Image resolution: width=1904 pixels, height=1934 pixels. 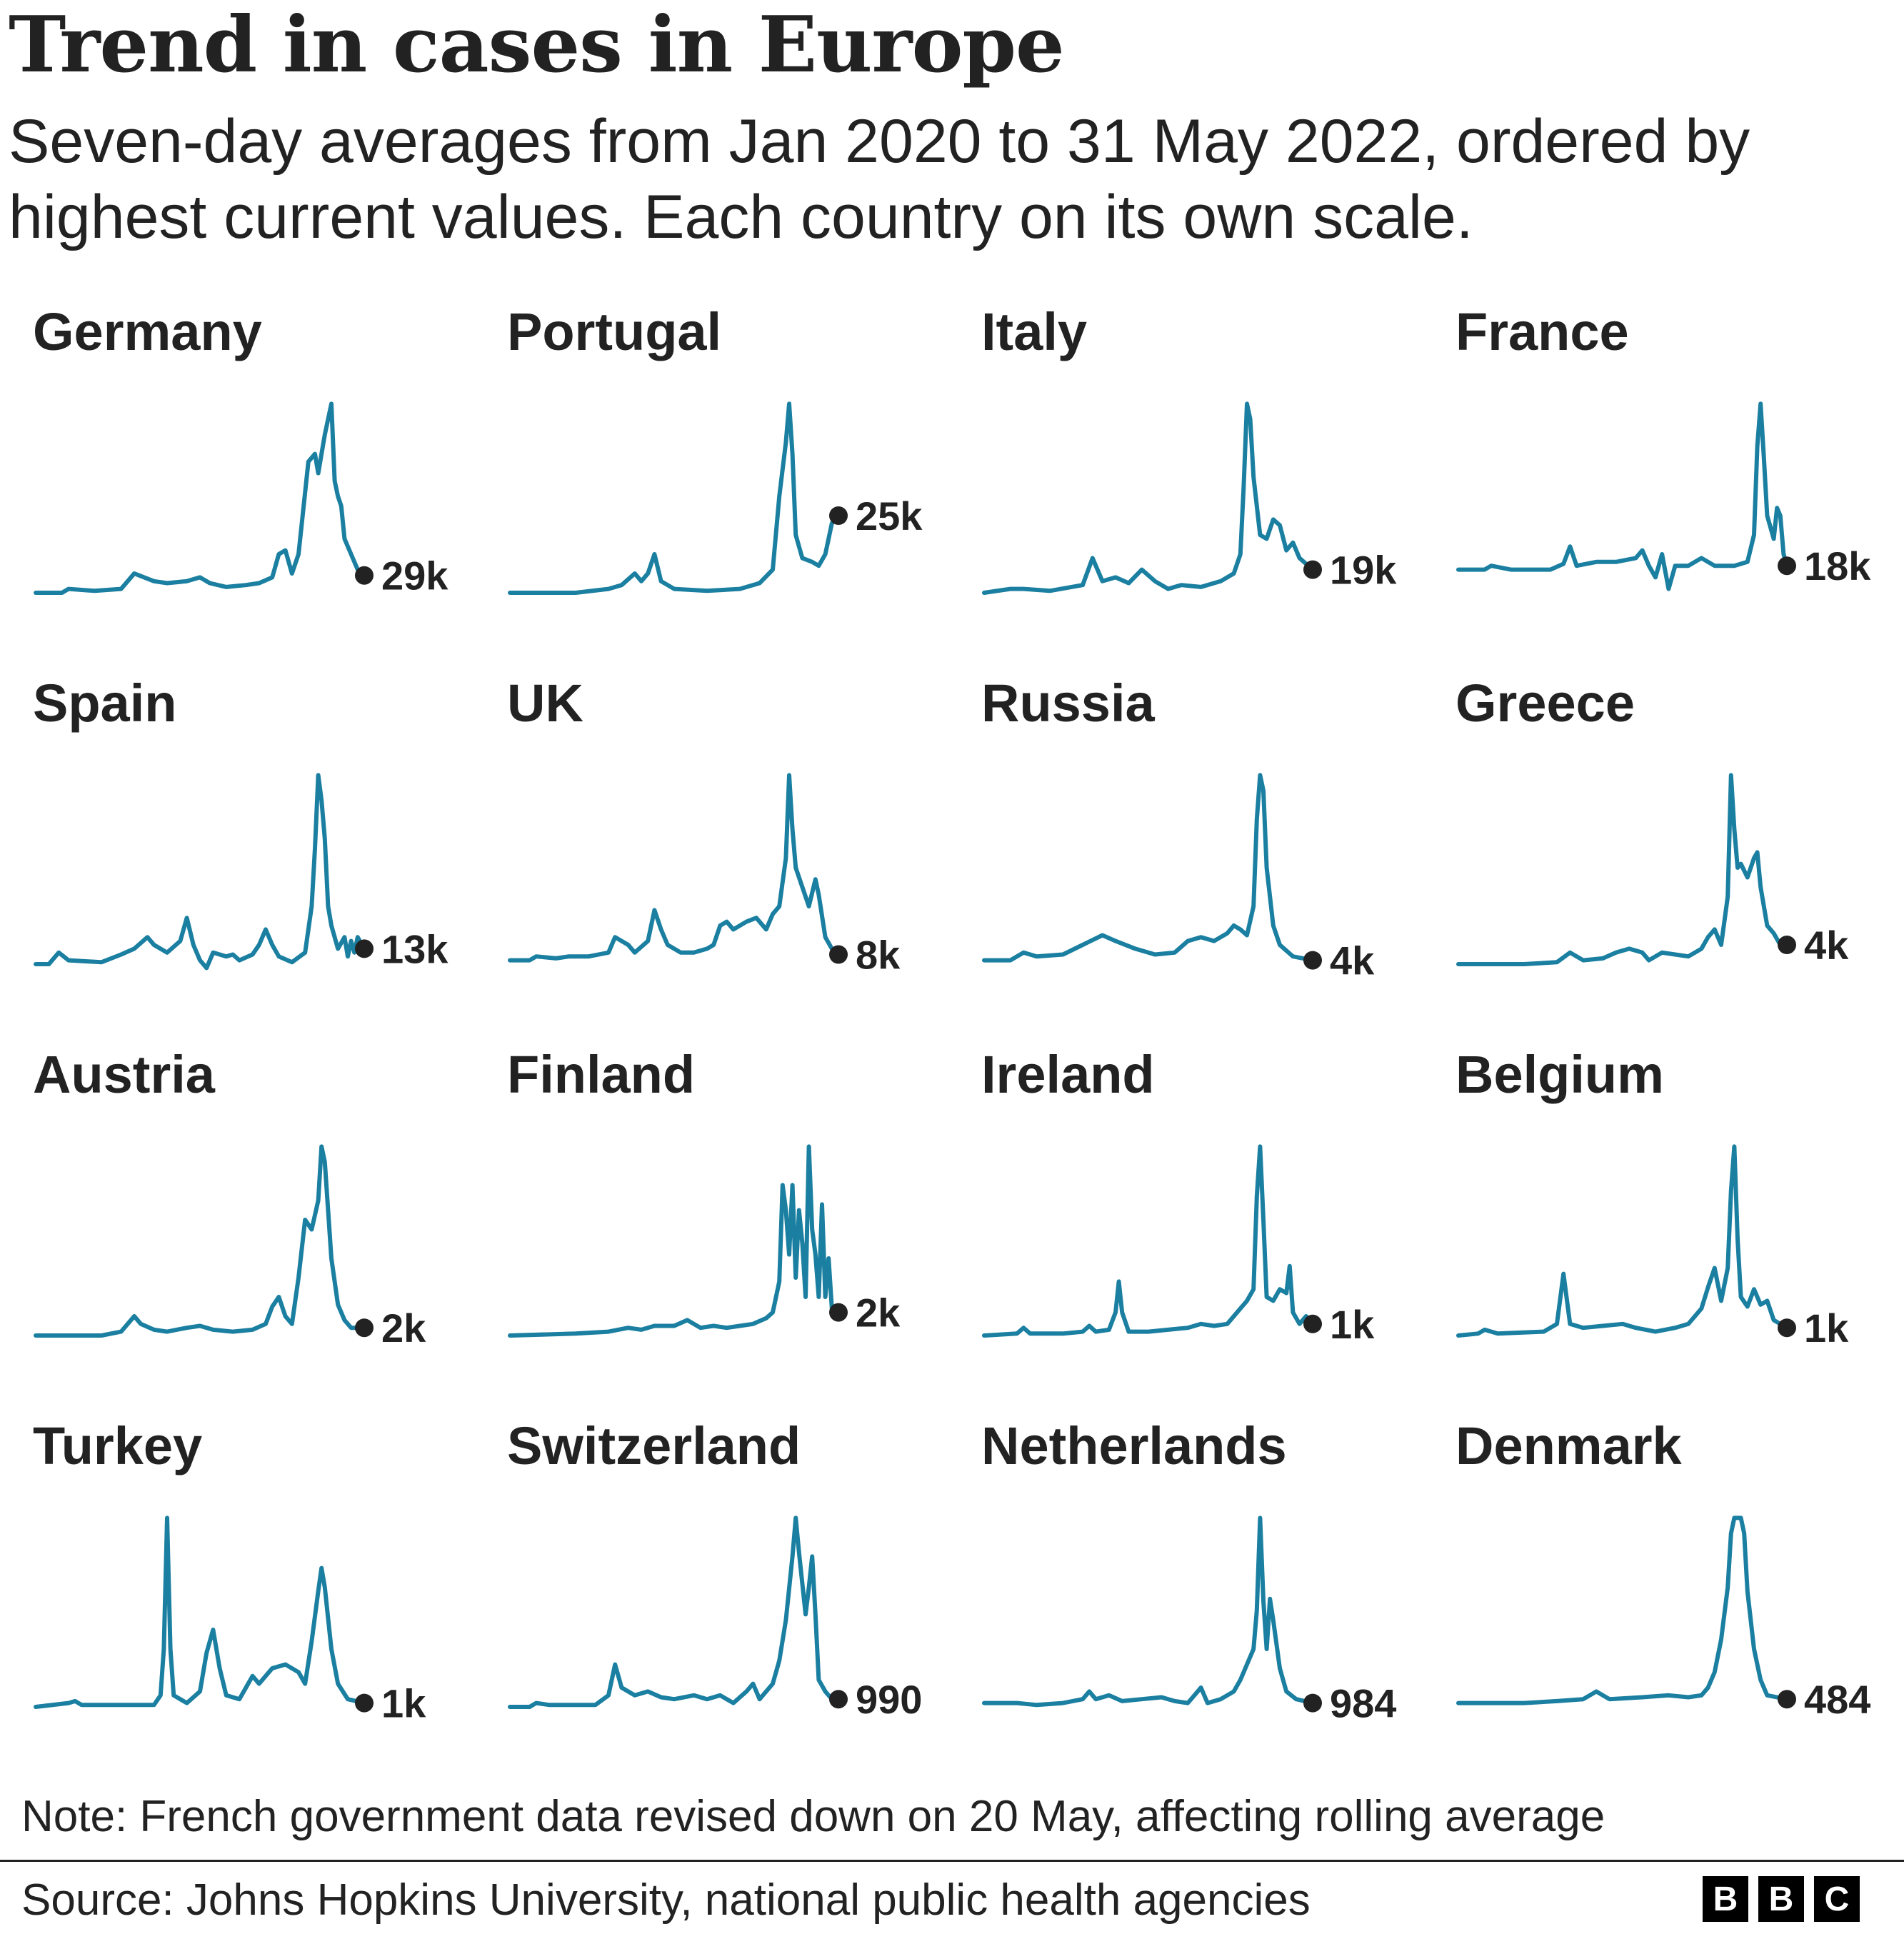 I want to click on current-value-label: 19k, so click(x=1363, y=570).